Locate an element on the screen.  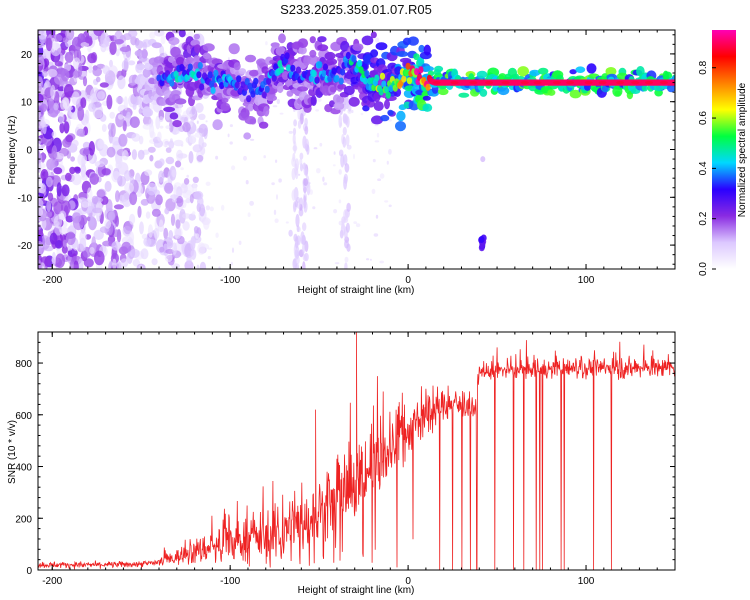
colorbar-tick-label: 0.8 is located at coordinates (703, 67).